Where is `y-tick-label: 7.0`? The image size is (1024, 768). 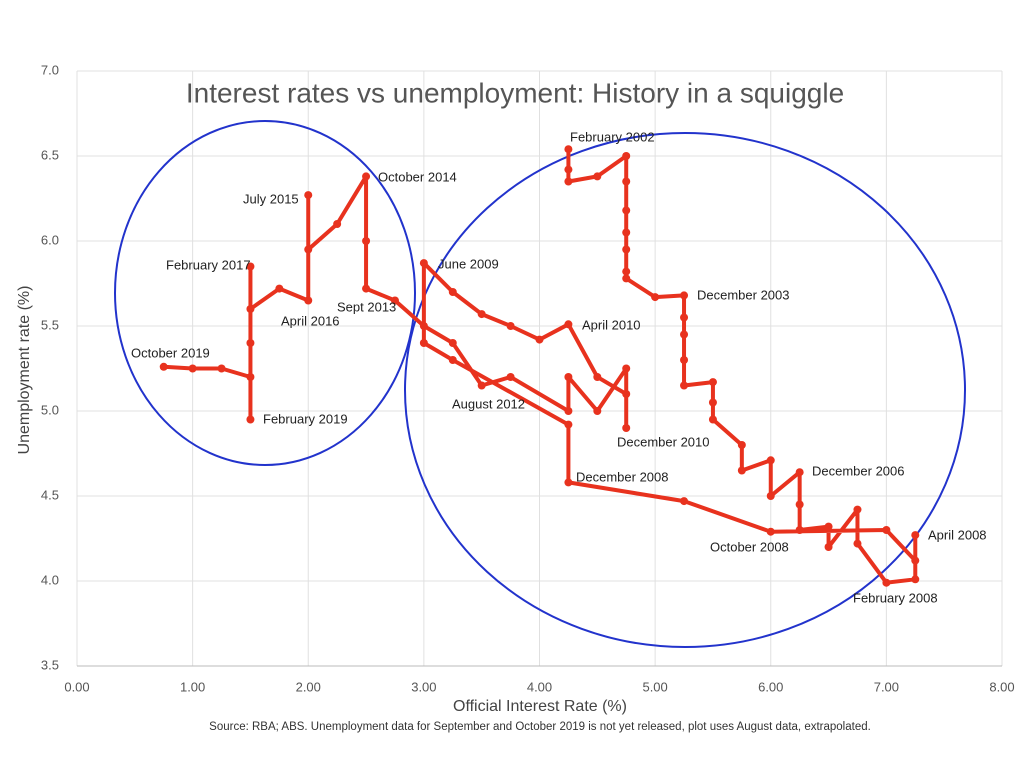 y-tick-label: 7.0 is located at coordinates (50, 69).